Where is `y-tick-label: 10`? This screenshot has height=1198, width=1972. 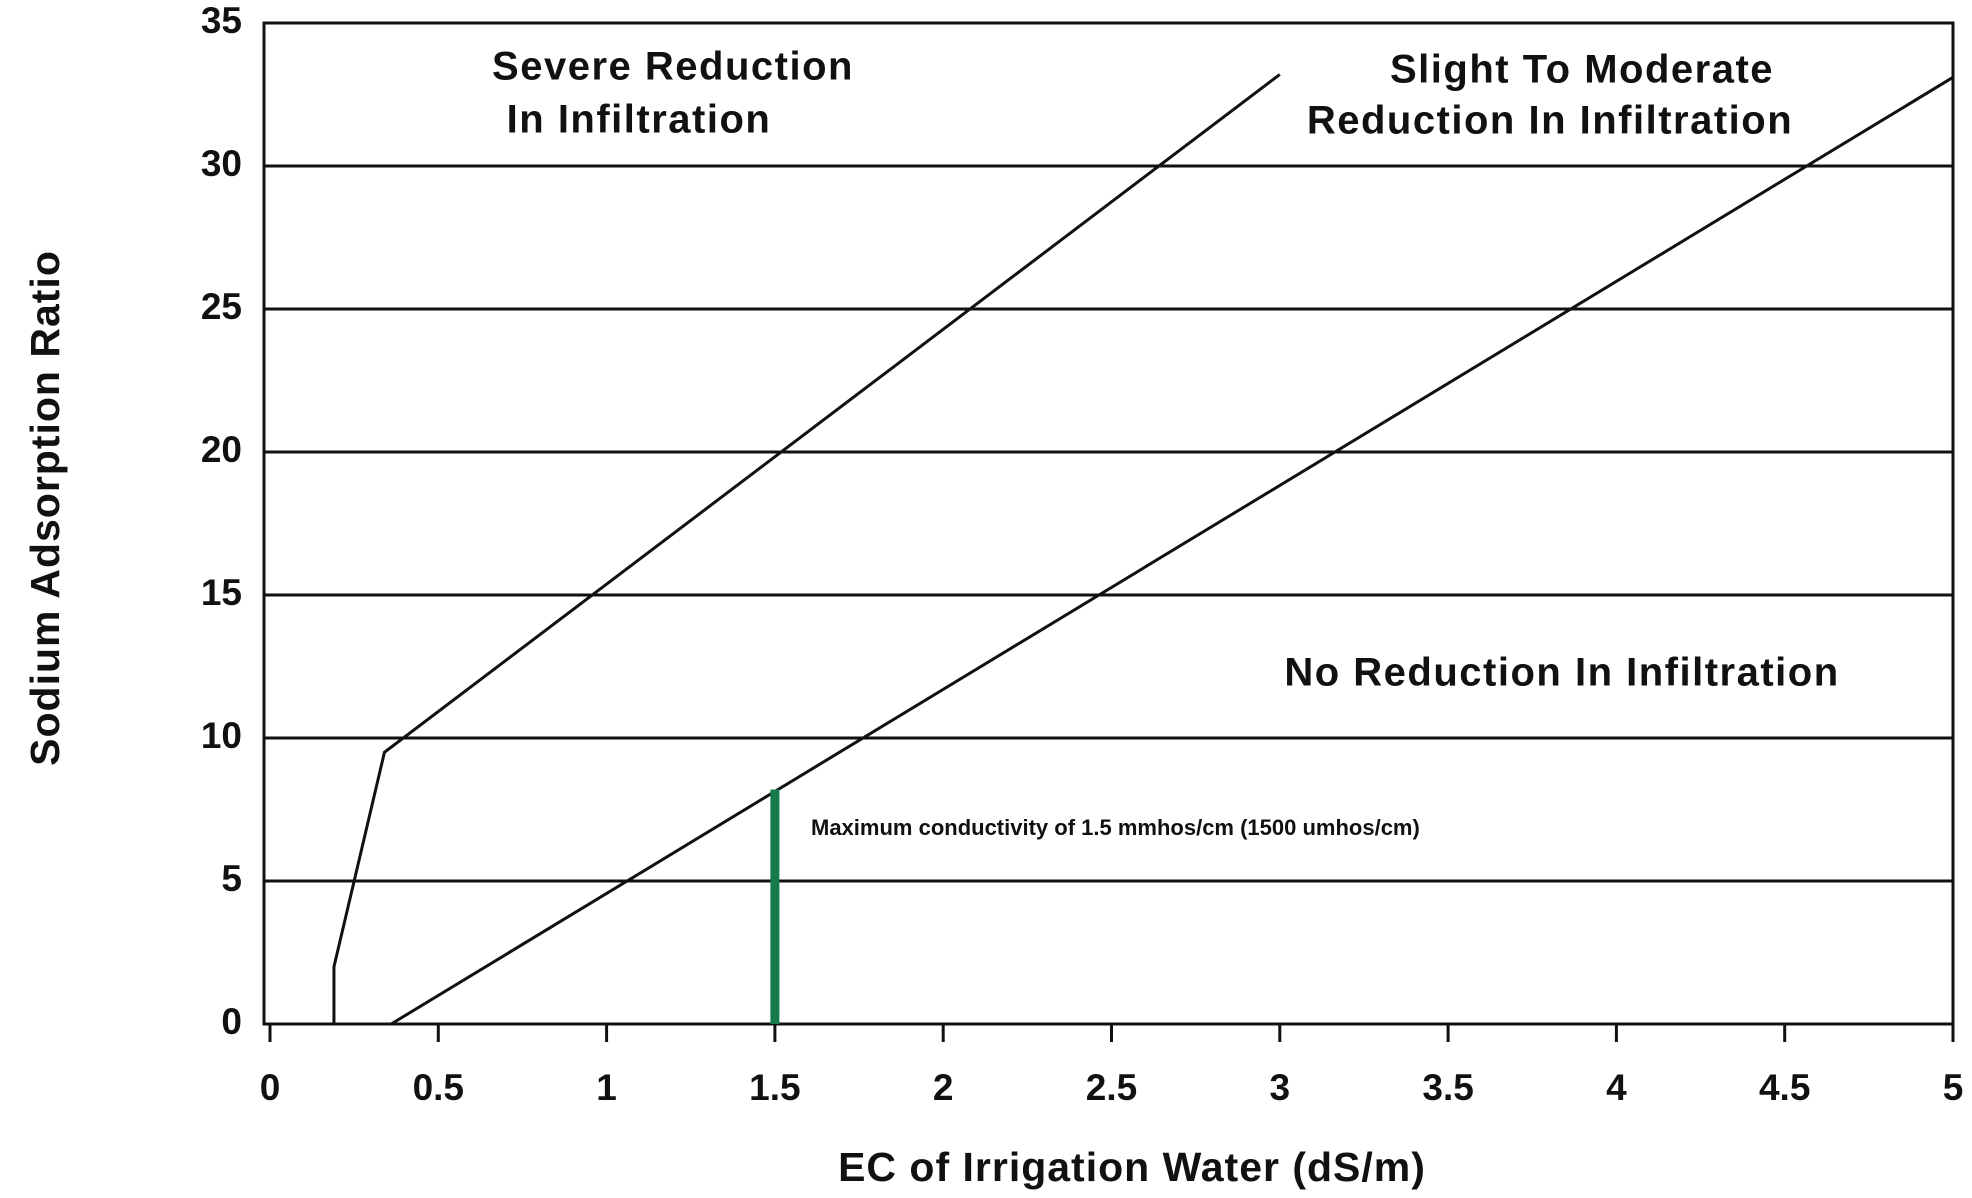 y-tick-label: 10 is located at coordinates (221, 735).